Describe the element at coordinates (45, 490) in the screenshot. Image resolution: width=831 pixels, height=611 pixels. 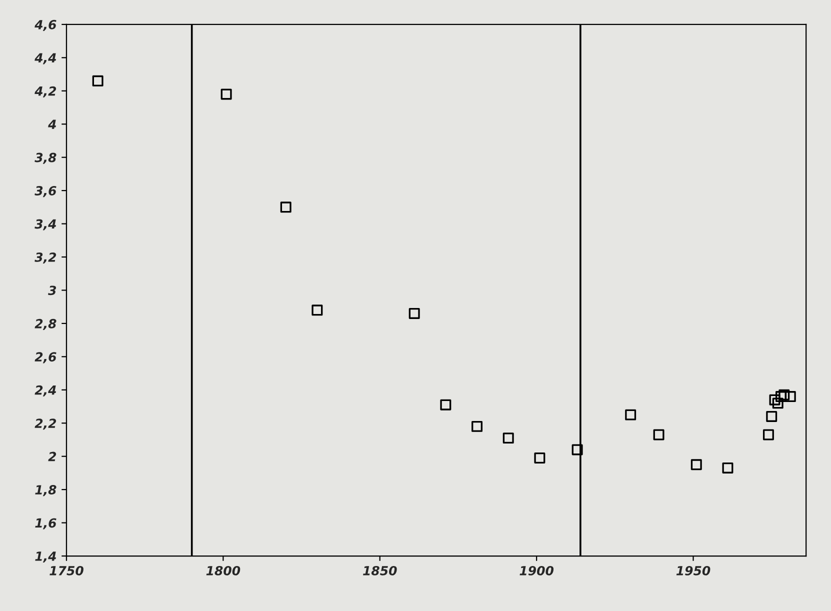
I see `y-tick-label: 1,8` at that location.